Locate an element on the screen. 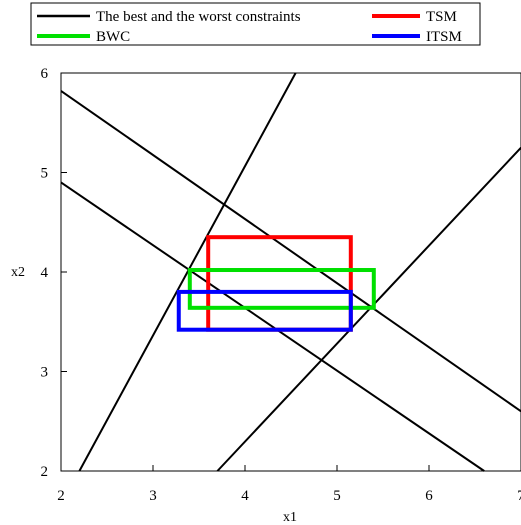 This screenshot has height=525, width=521. tsm-box is located at coordinates (279, 283).